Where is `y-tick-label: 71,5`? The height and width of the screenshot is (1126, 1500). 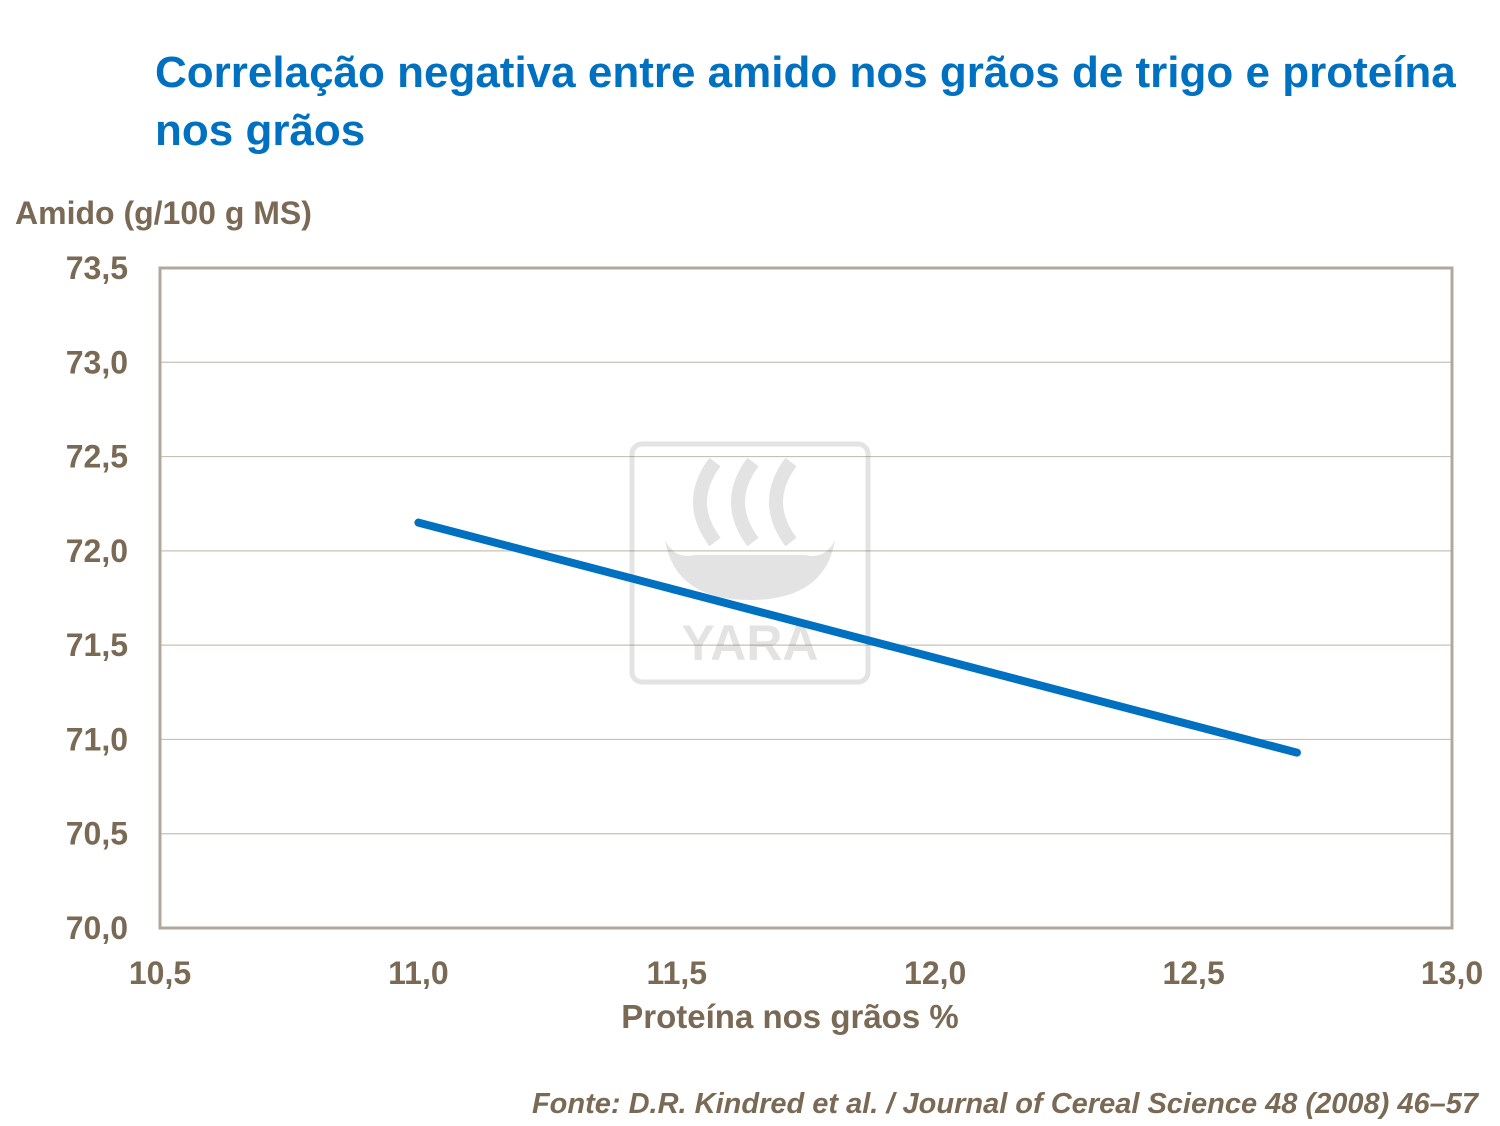
y-tick-label: 71,5 is located at coordinates (97, 645).